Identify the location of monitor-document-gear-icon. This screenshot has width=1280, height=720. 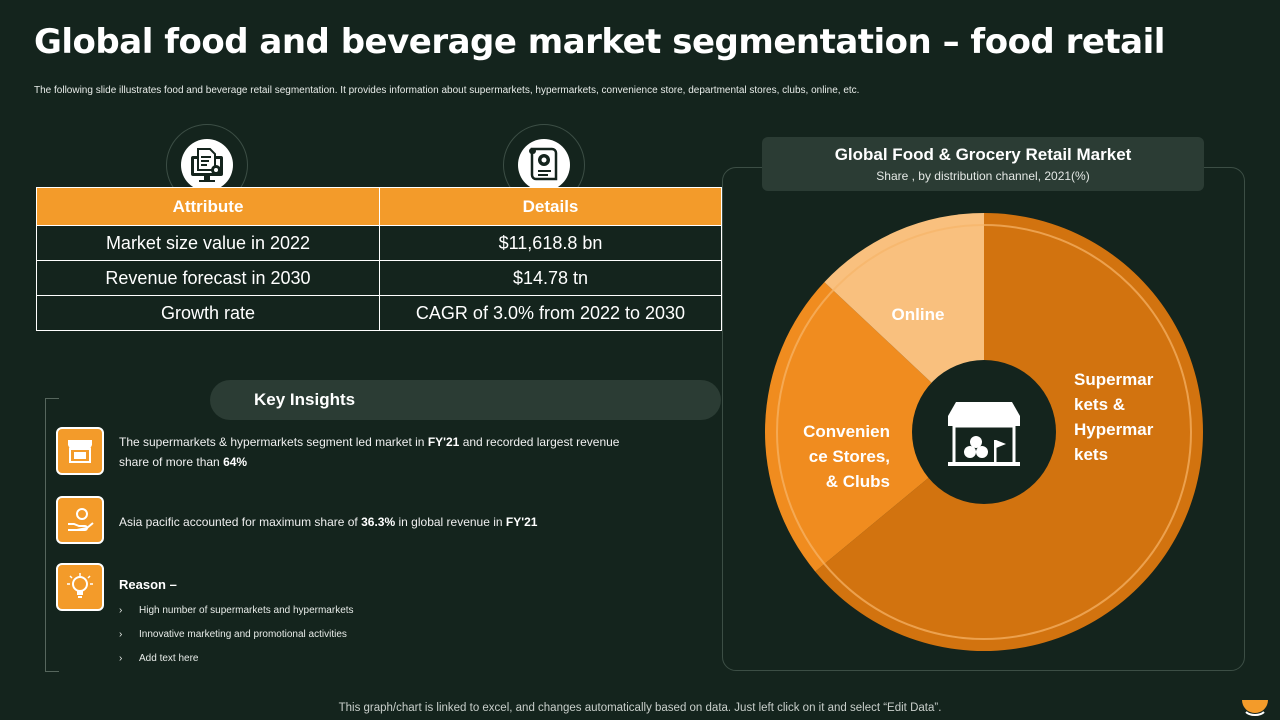
(207, 165).